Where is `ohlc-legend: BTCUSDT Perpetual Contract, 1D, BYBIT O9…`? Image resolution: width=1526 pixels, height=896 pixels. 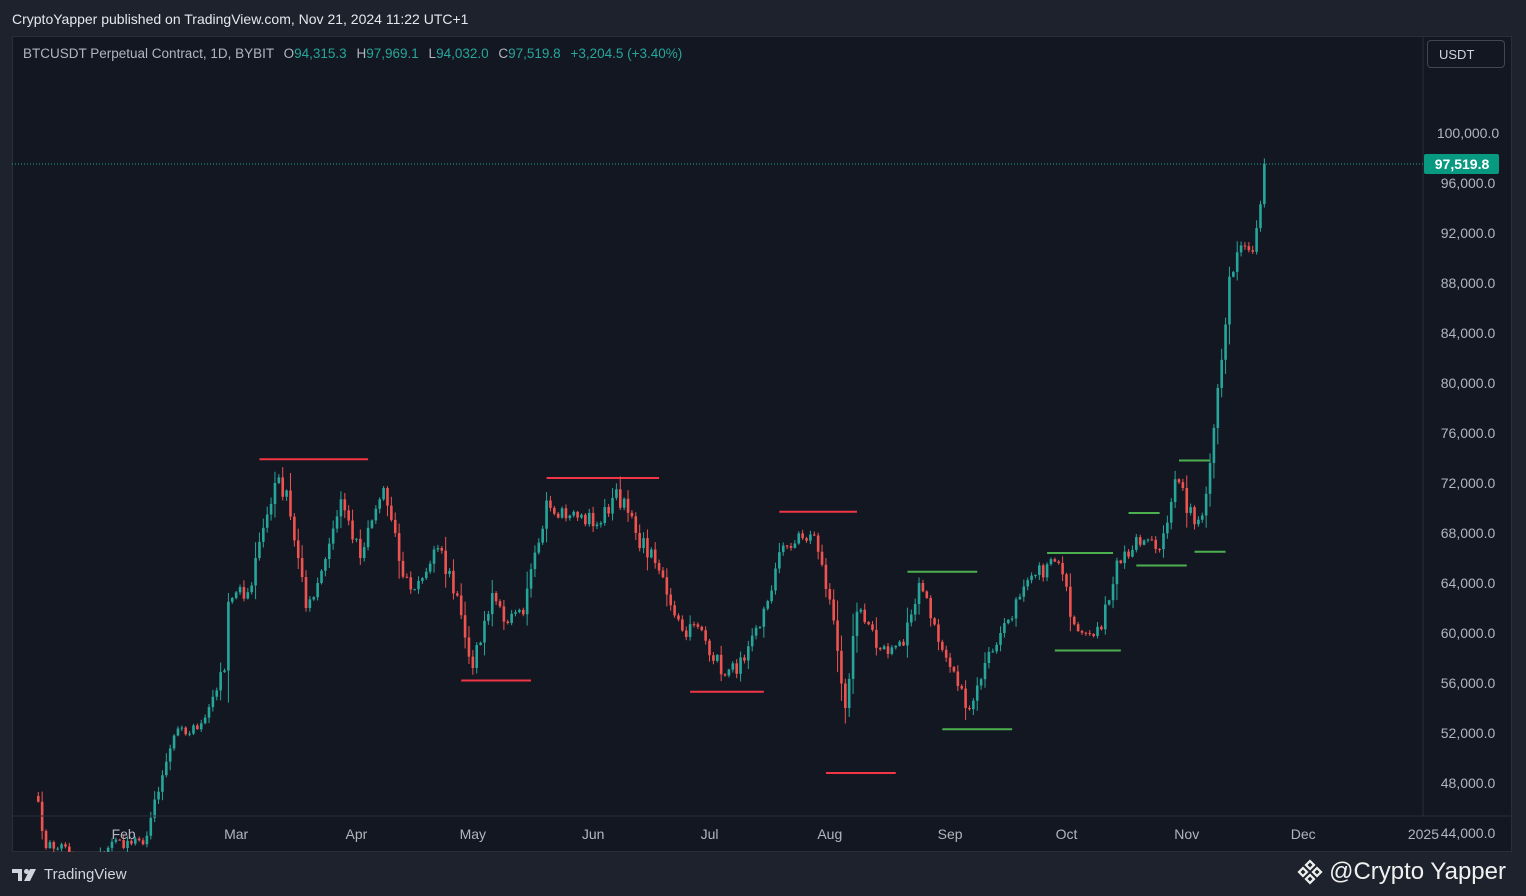
ohlc-legend: BTCUSDT Perpetual Contract, 1D, BYBIT O9… is located at coordinates (352, 53).